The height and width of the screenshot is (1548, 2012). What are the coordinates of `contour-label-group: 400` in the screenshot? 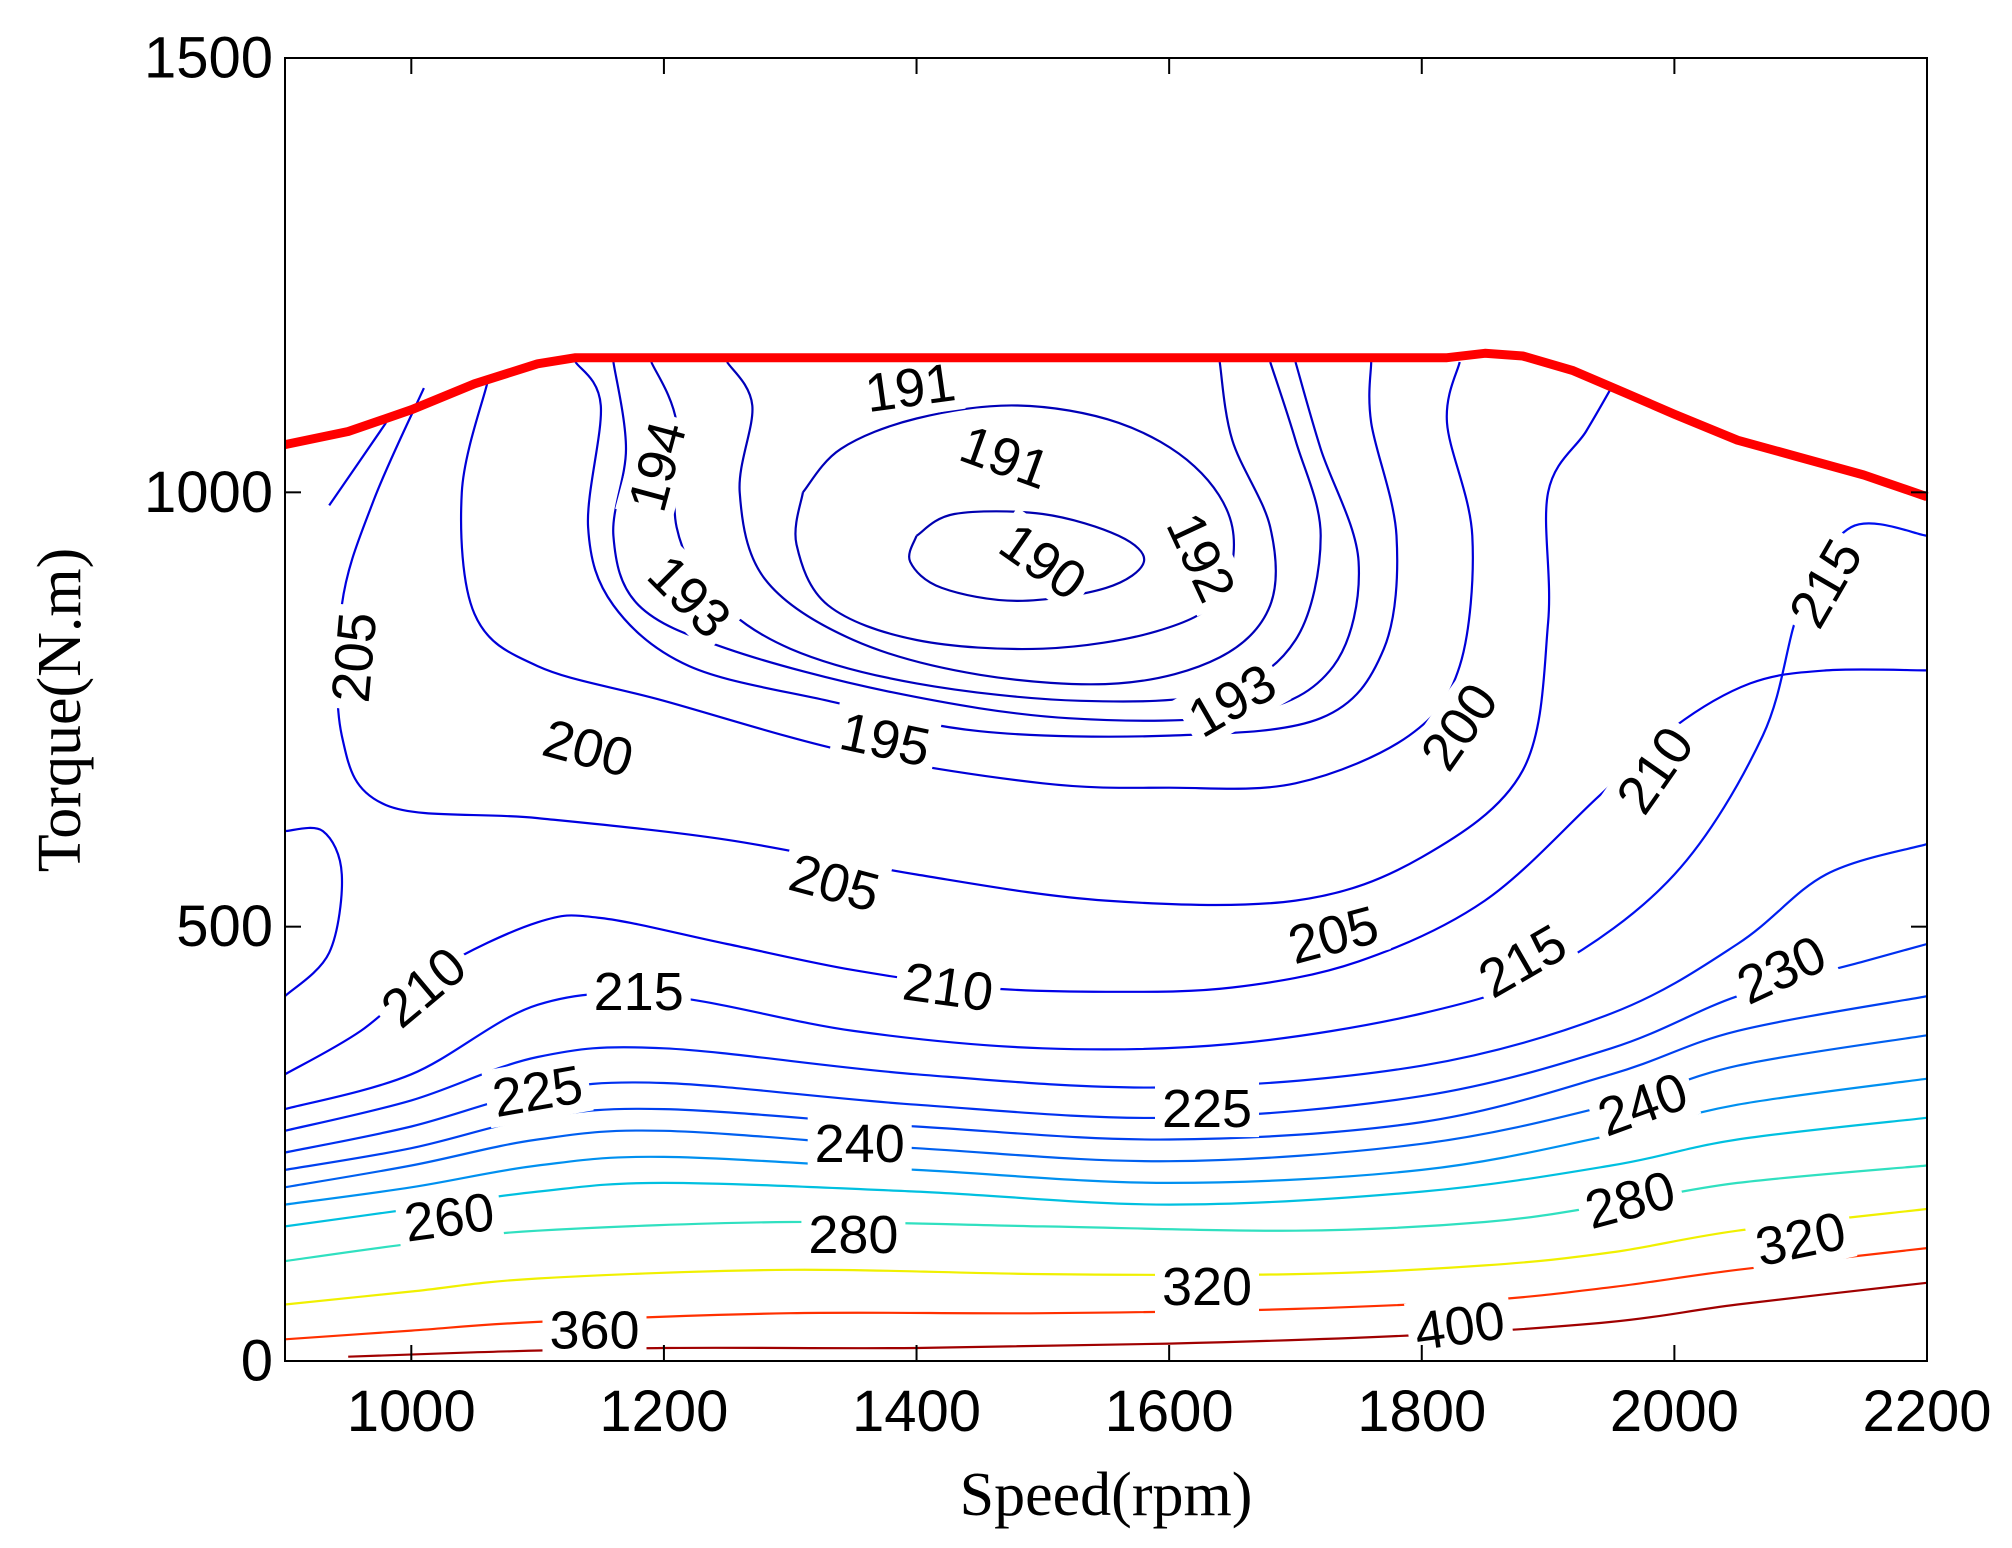 It's located at (1460, 1325).